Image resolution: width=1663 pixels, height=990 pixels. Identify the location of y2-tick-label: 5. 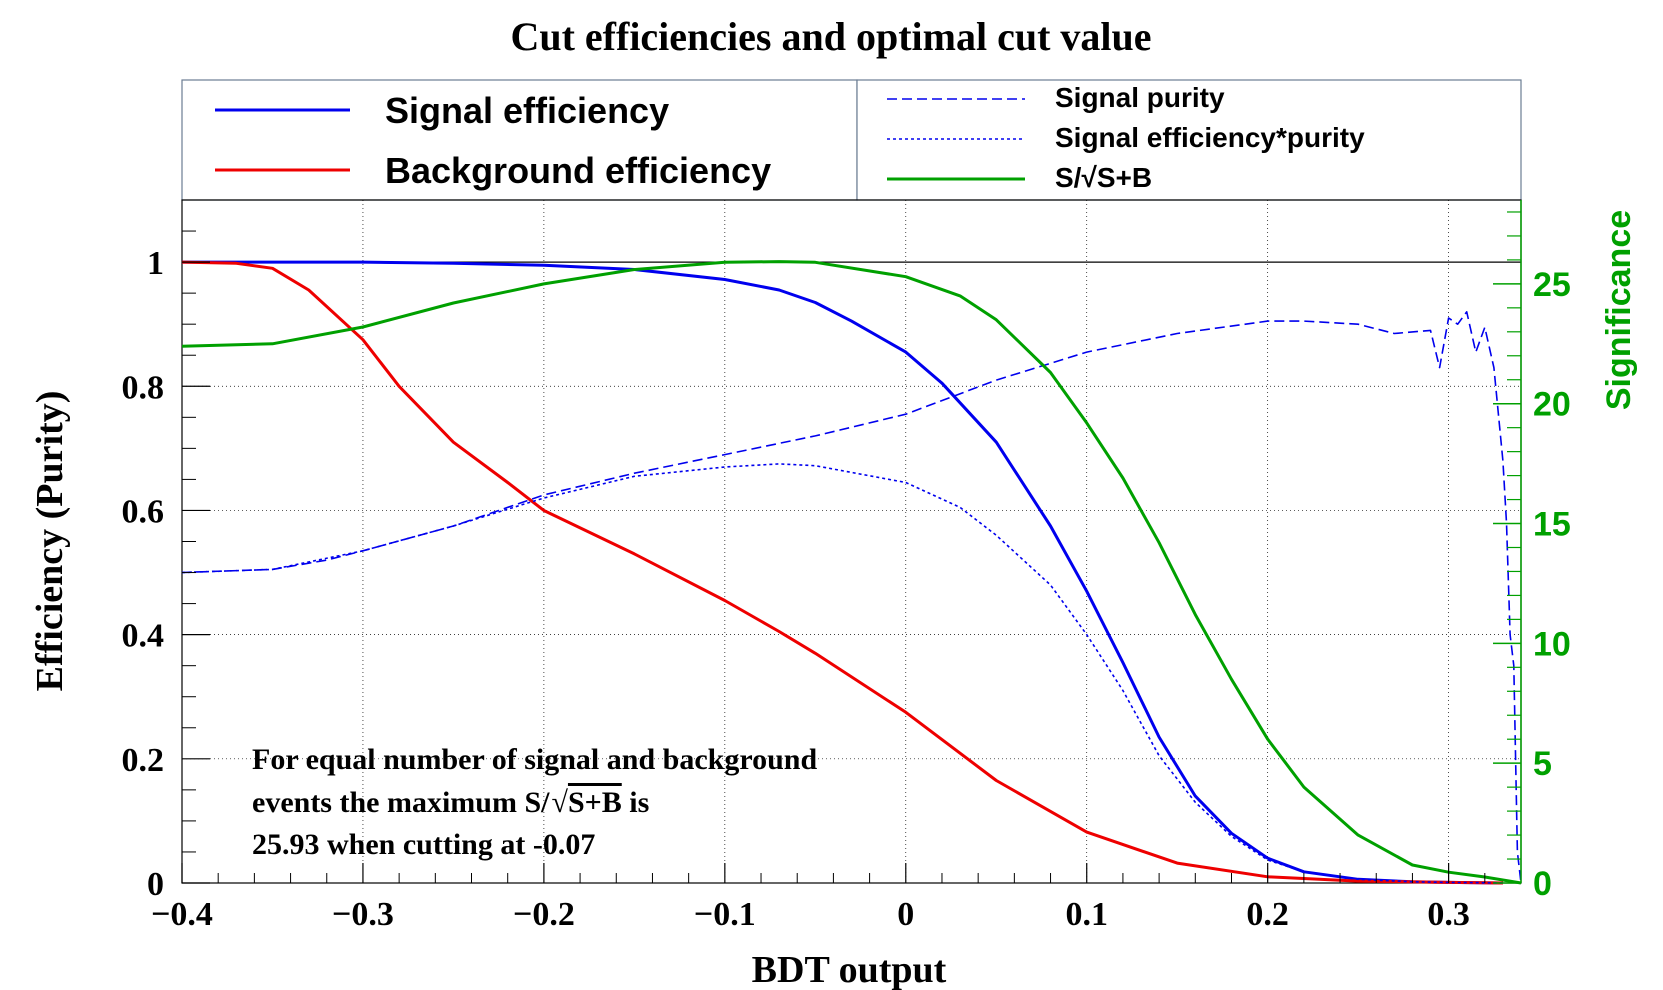
(1542, 764).